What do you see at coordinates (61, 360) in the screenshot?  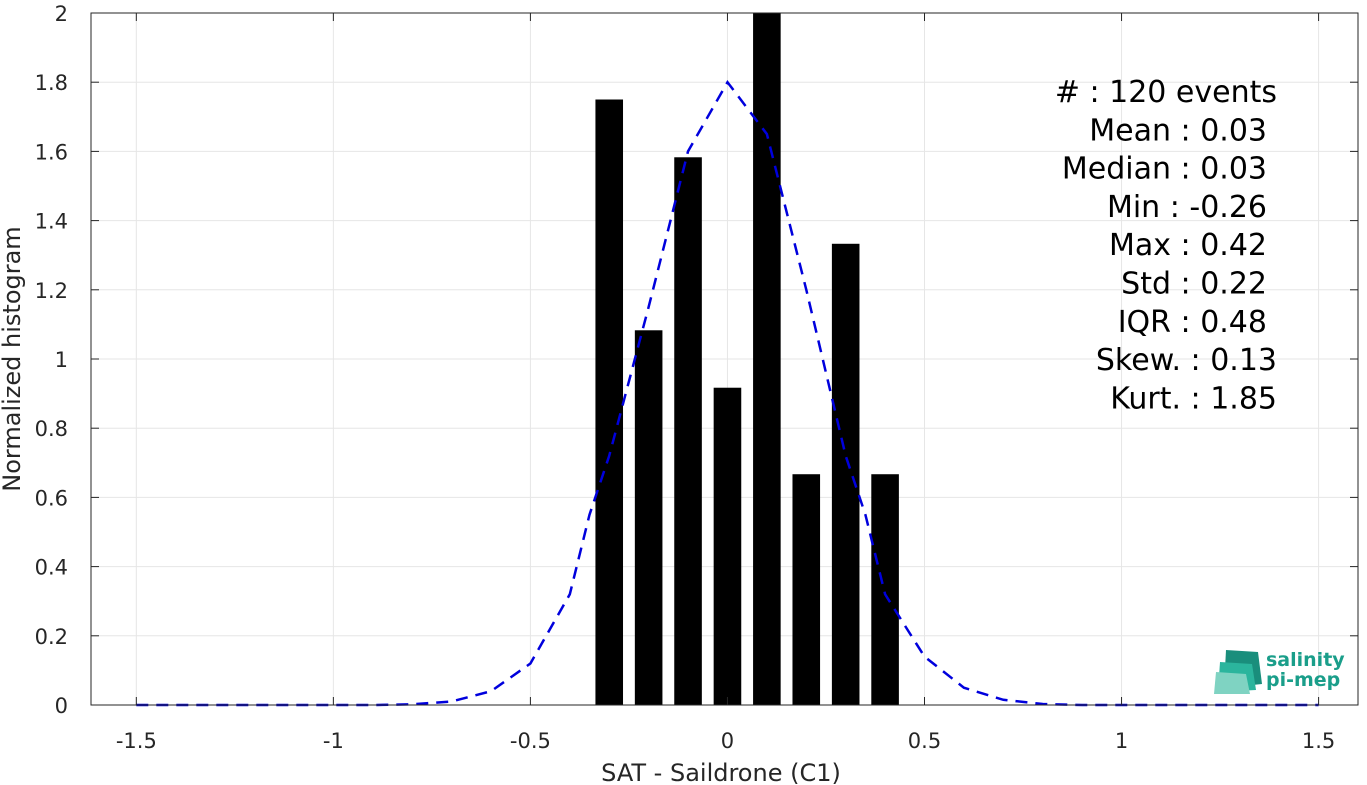 I see `y-tick-label: 1` at bounding box center [61, 360].